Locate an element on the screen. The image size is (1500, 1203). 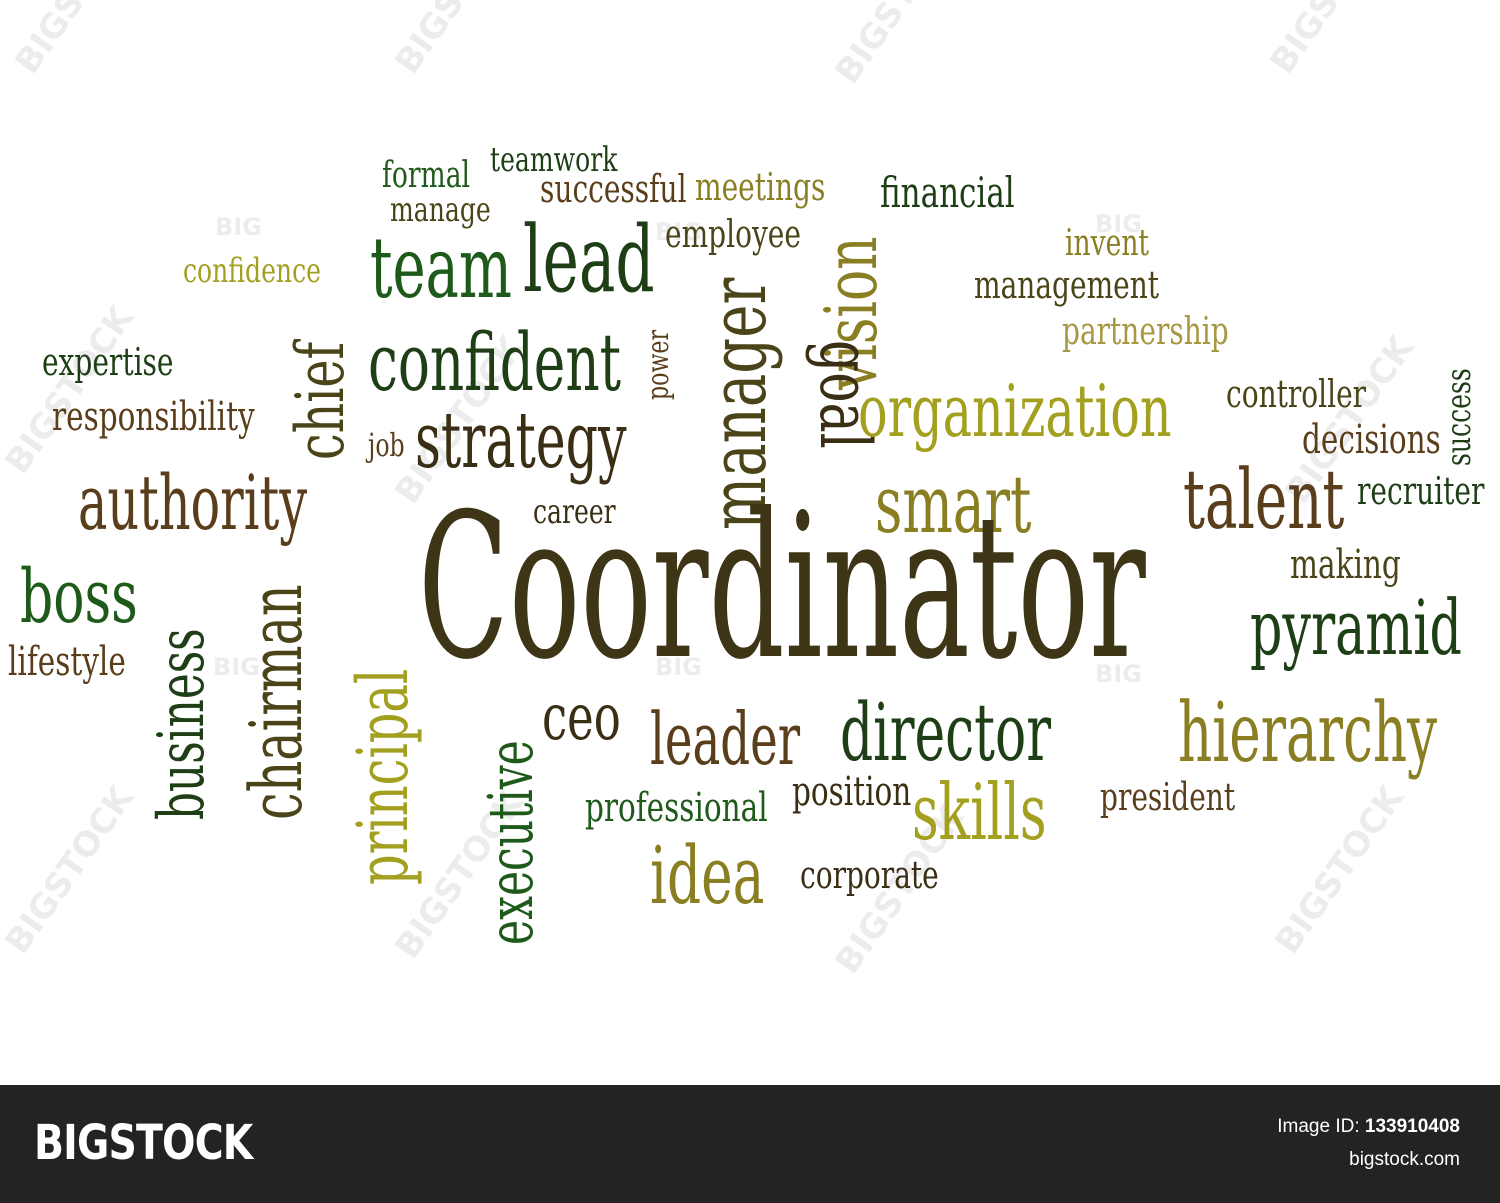
cloud-word-controller: controller is located at coordinates (1296, 394).